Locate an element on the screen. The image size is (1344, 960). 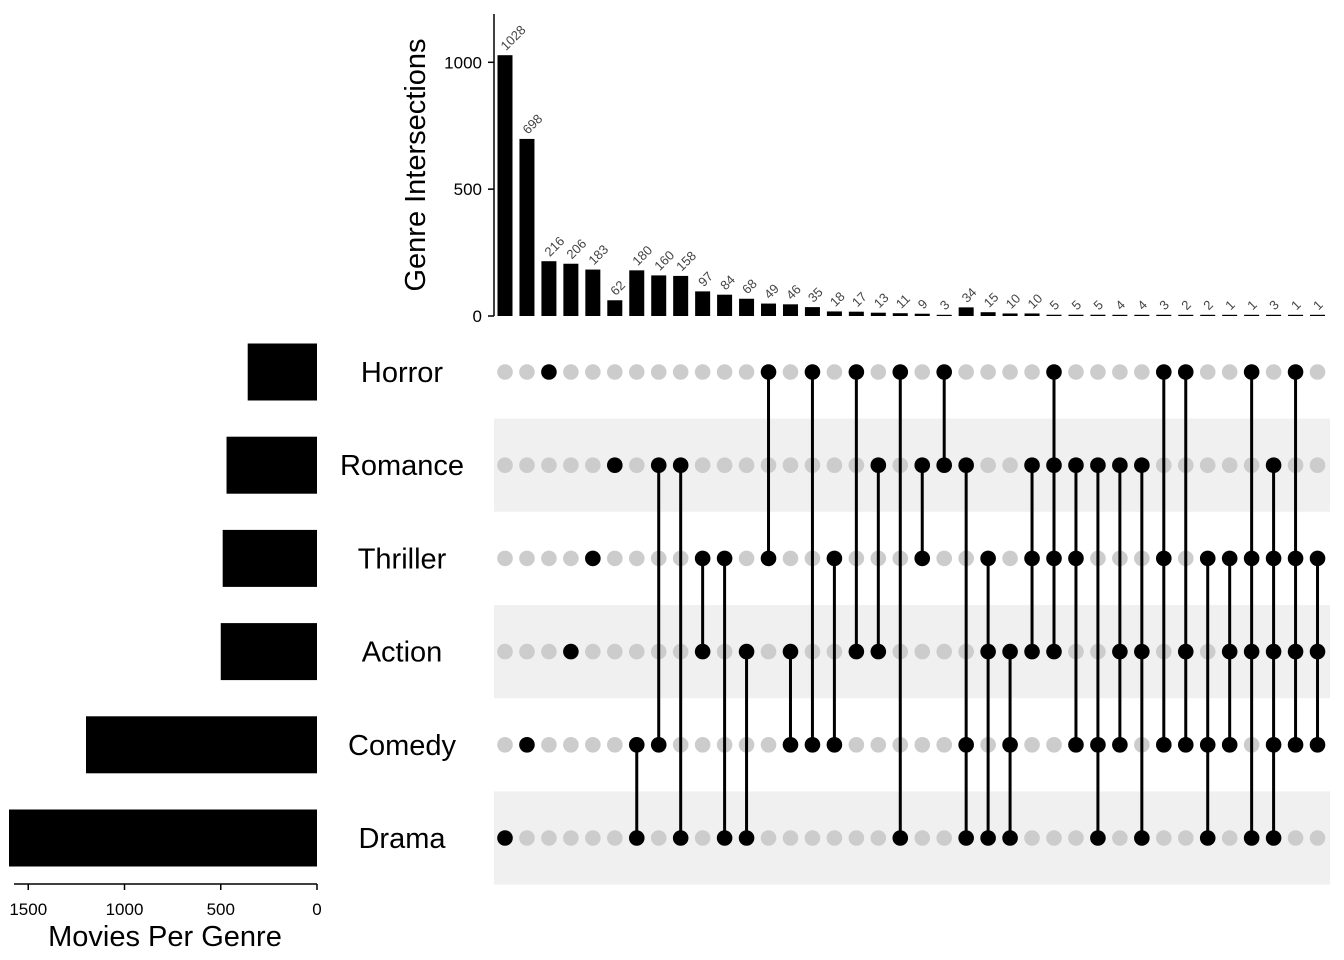
intersection-value-label: 3 is located at coordinates (1274, 305).